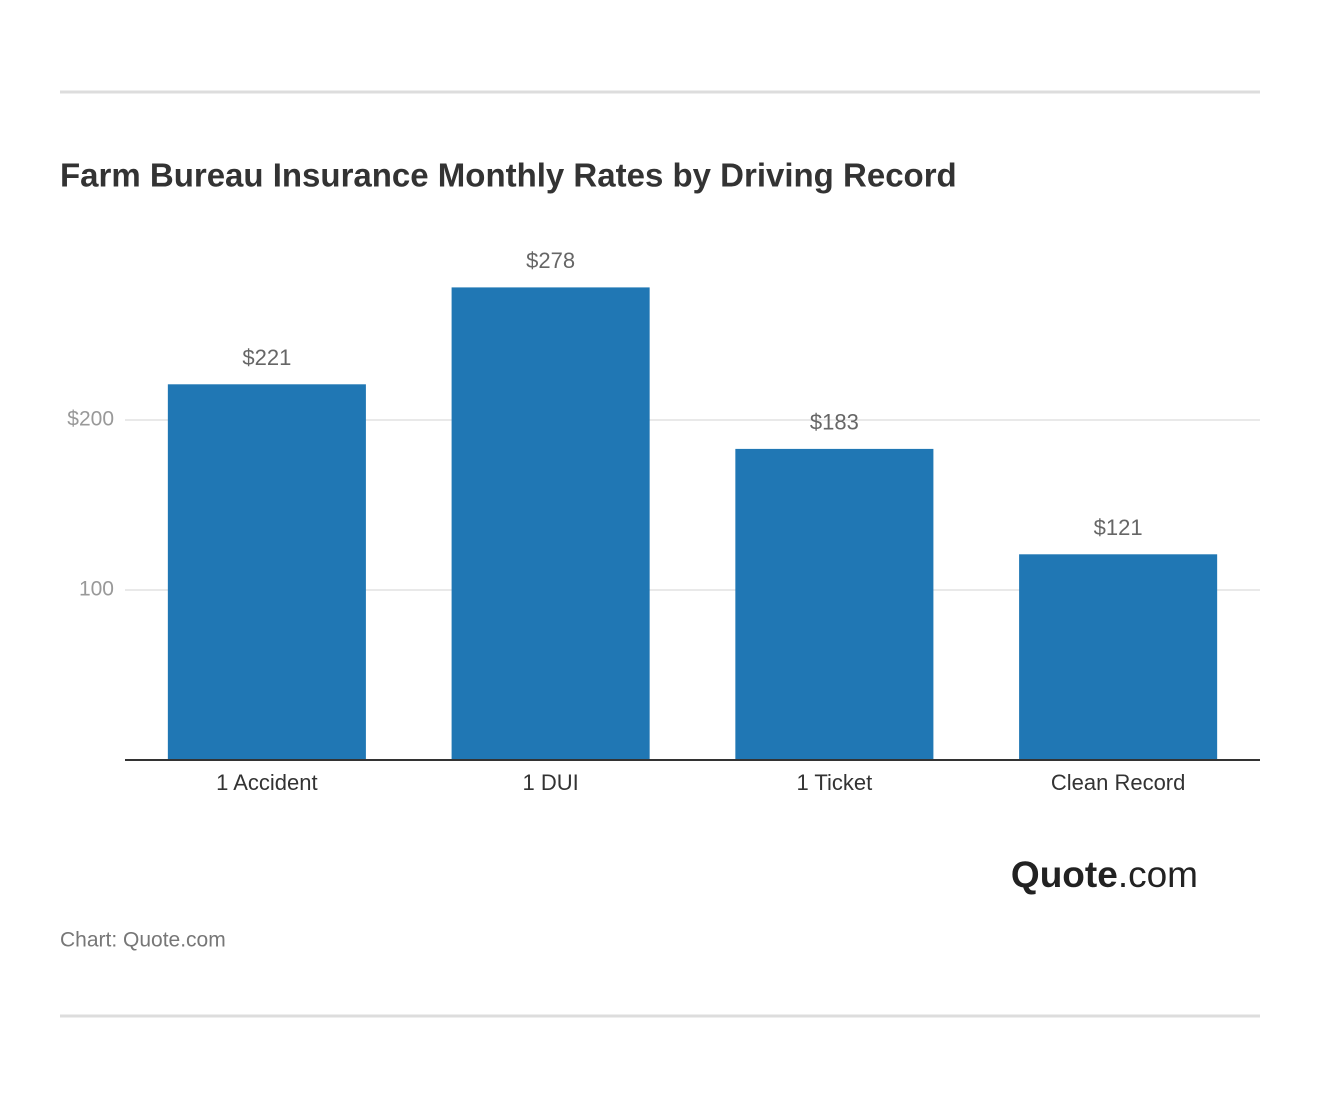  Describe the element at coordinates (551, 782) in the screenshot. I see `x-tick-label: 1 DUI` at that location.